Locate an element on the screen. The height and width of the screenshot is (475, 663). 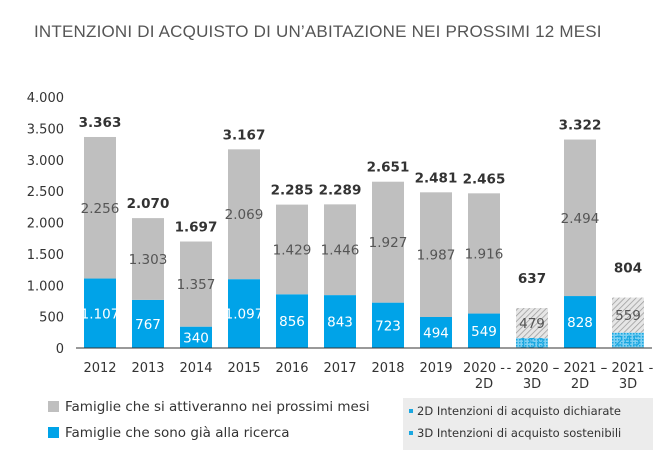
y-tick-label: 2.000 is located at coordinates (45, 224).